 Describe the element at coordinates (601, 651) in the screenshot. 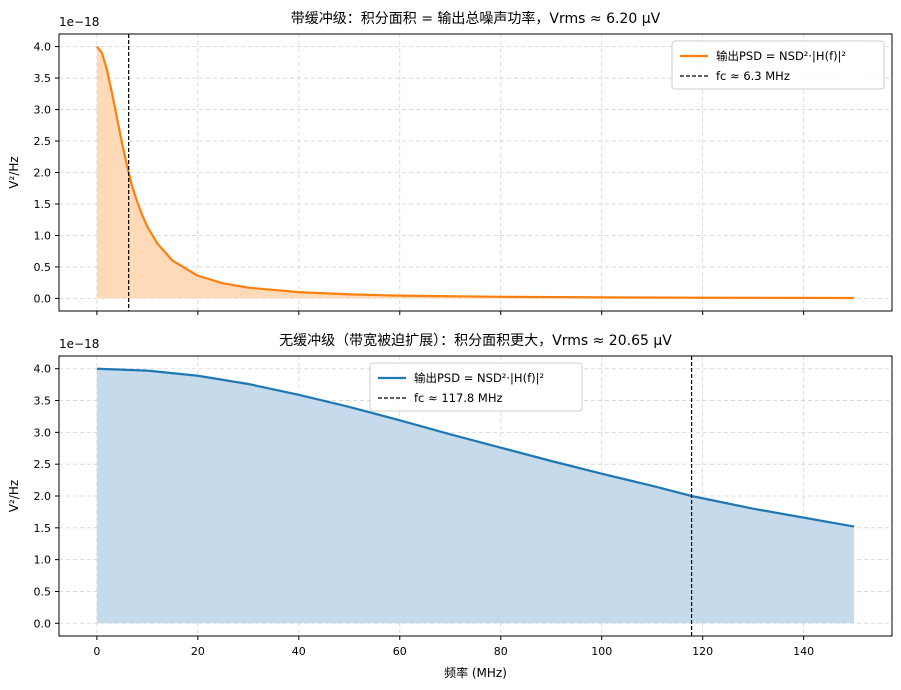

I see `x-tick-label: 100` at that location.